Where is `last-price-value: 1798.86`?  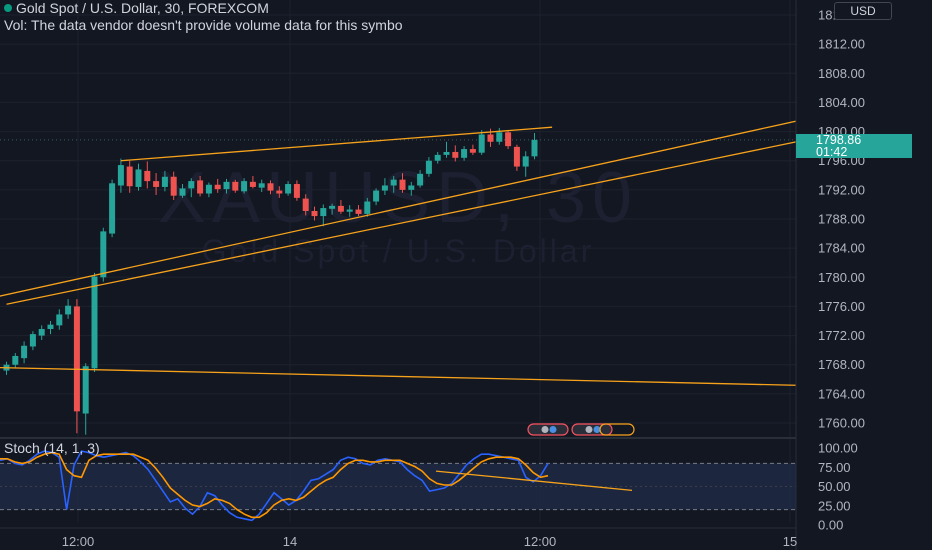
last-price-value: 1798.86 is located at coordinates (839, 140).